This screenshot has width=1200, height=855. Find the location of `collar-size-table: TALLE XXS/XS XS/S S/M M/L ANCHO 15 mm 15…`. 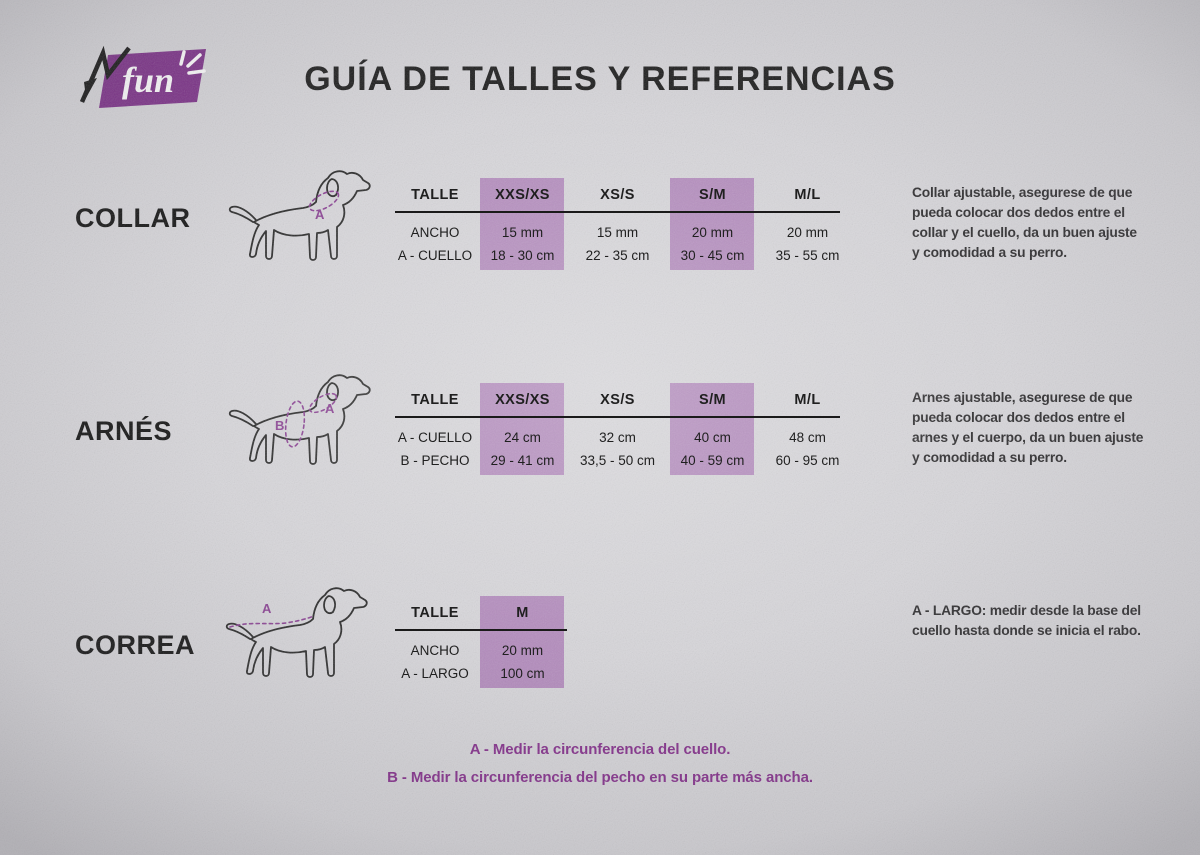

collar-size-table: TALLE XXS/XS XS/S S/M M/L ANCHO 15 mm 15… is located at coordinates (630, 224).